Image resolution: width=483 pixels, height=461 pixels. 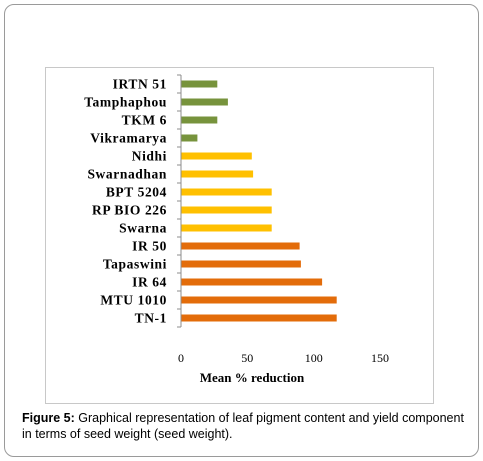 What do you see at coordinates (252, 377) in the screenshot?
I see `x-axis-title: Mean % reduction` at bounding box center [252, 377].